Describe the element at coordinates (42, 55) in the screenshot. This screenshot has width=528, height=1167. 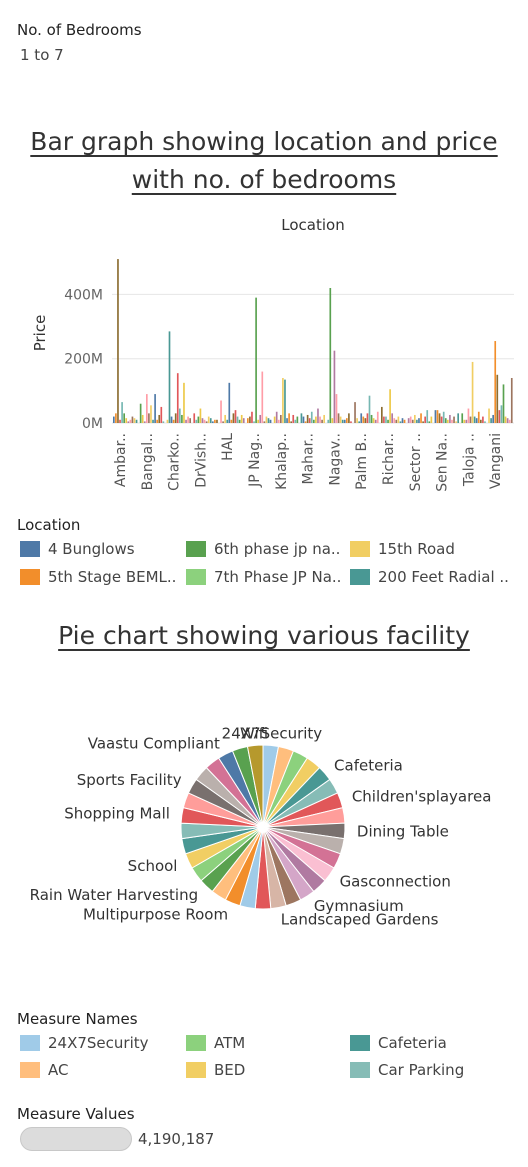
I see `filter-value: 1 to 7` at that location.